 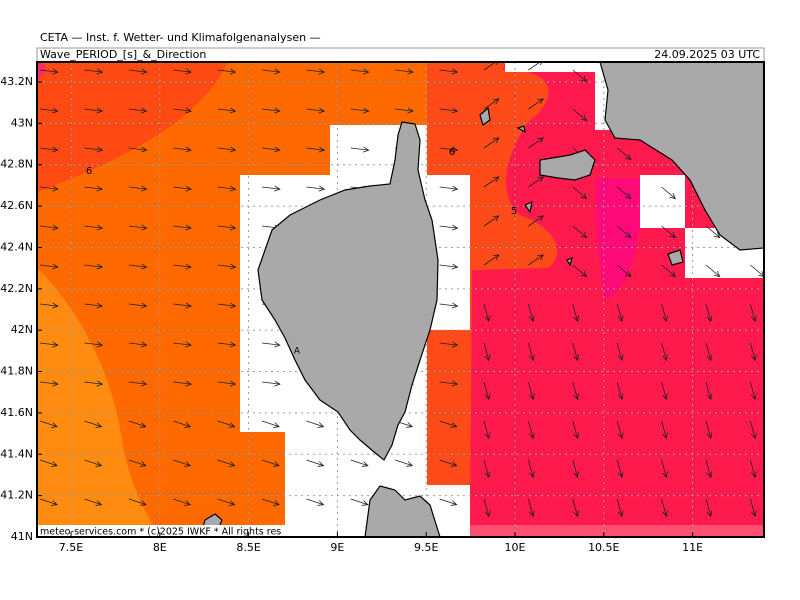 I want to click on lon-label: 11E, so click(x=692, y=547).